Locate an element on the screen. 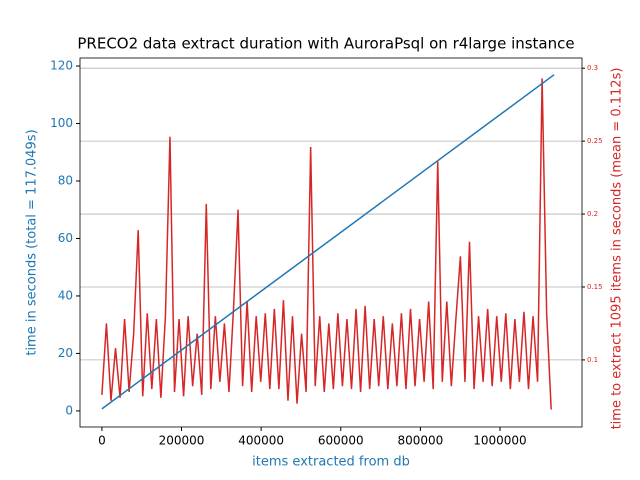 The image size is (640, 480). x-tick-label: 0 is located at coordinates (102, 441).